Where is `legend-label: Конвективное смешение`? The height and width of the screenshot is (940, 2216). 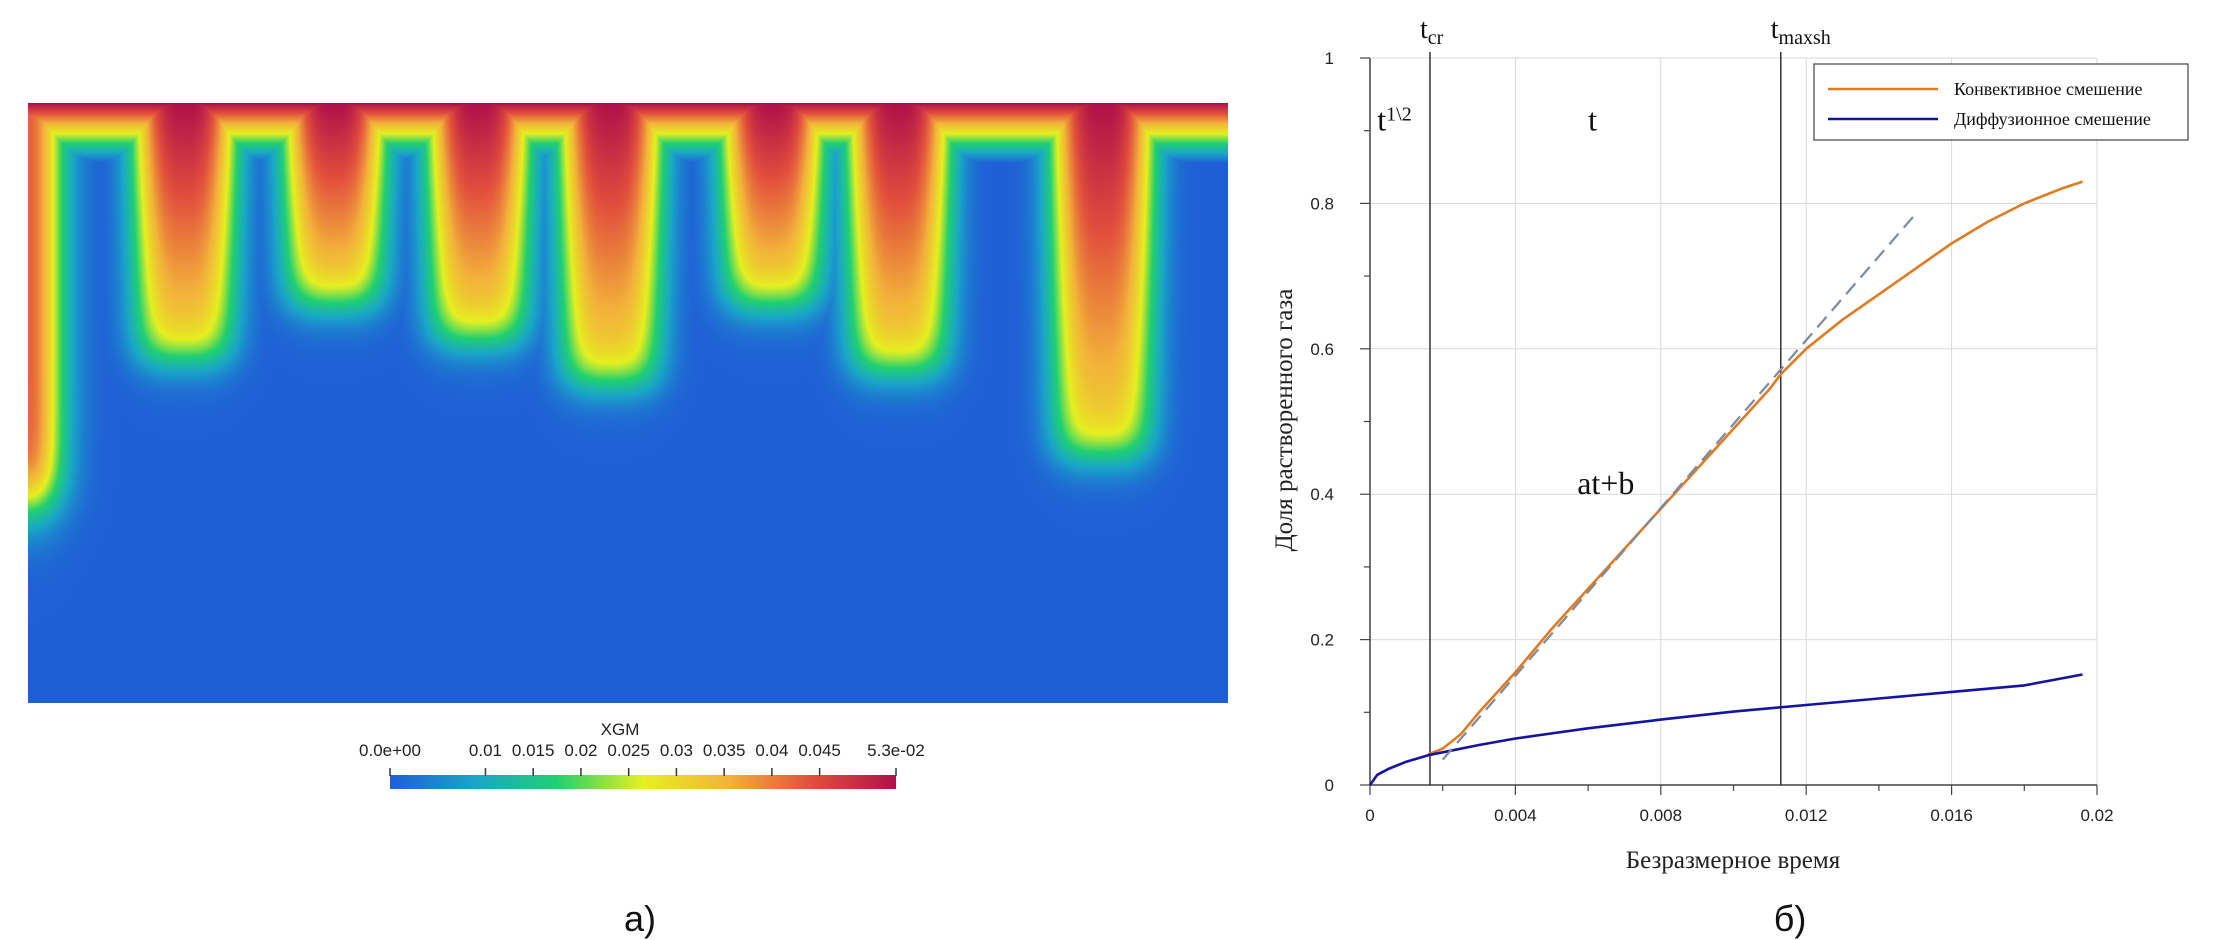
legend-label: Конвективное смешение is located at coordinates (2048, 89).